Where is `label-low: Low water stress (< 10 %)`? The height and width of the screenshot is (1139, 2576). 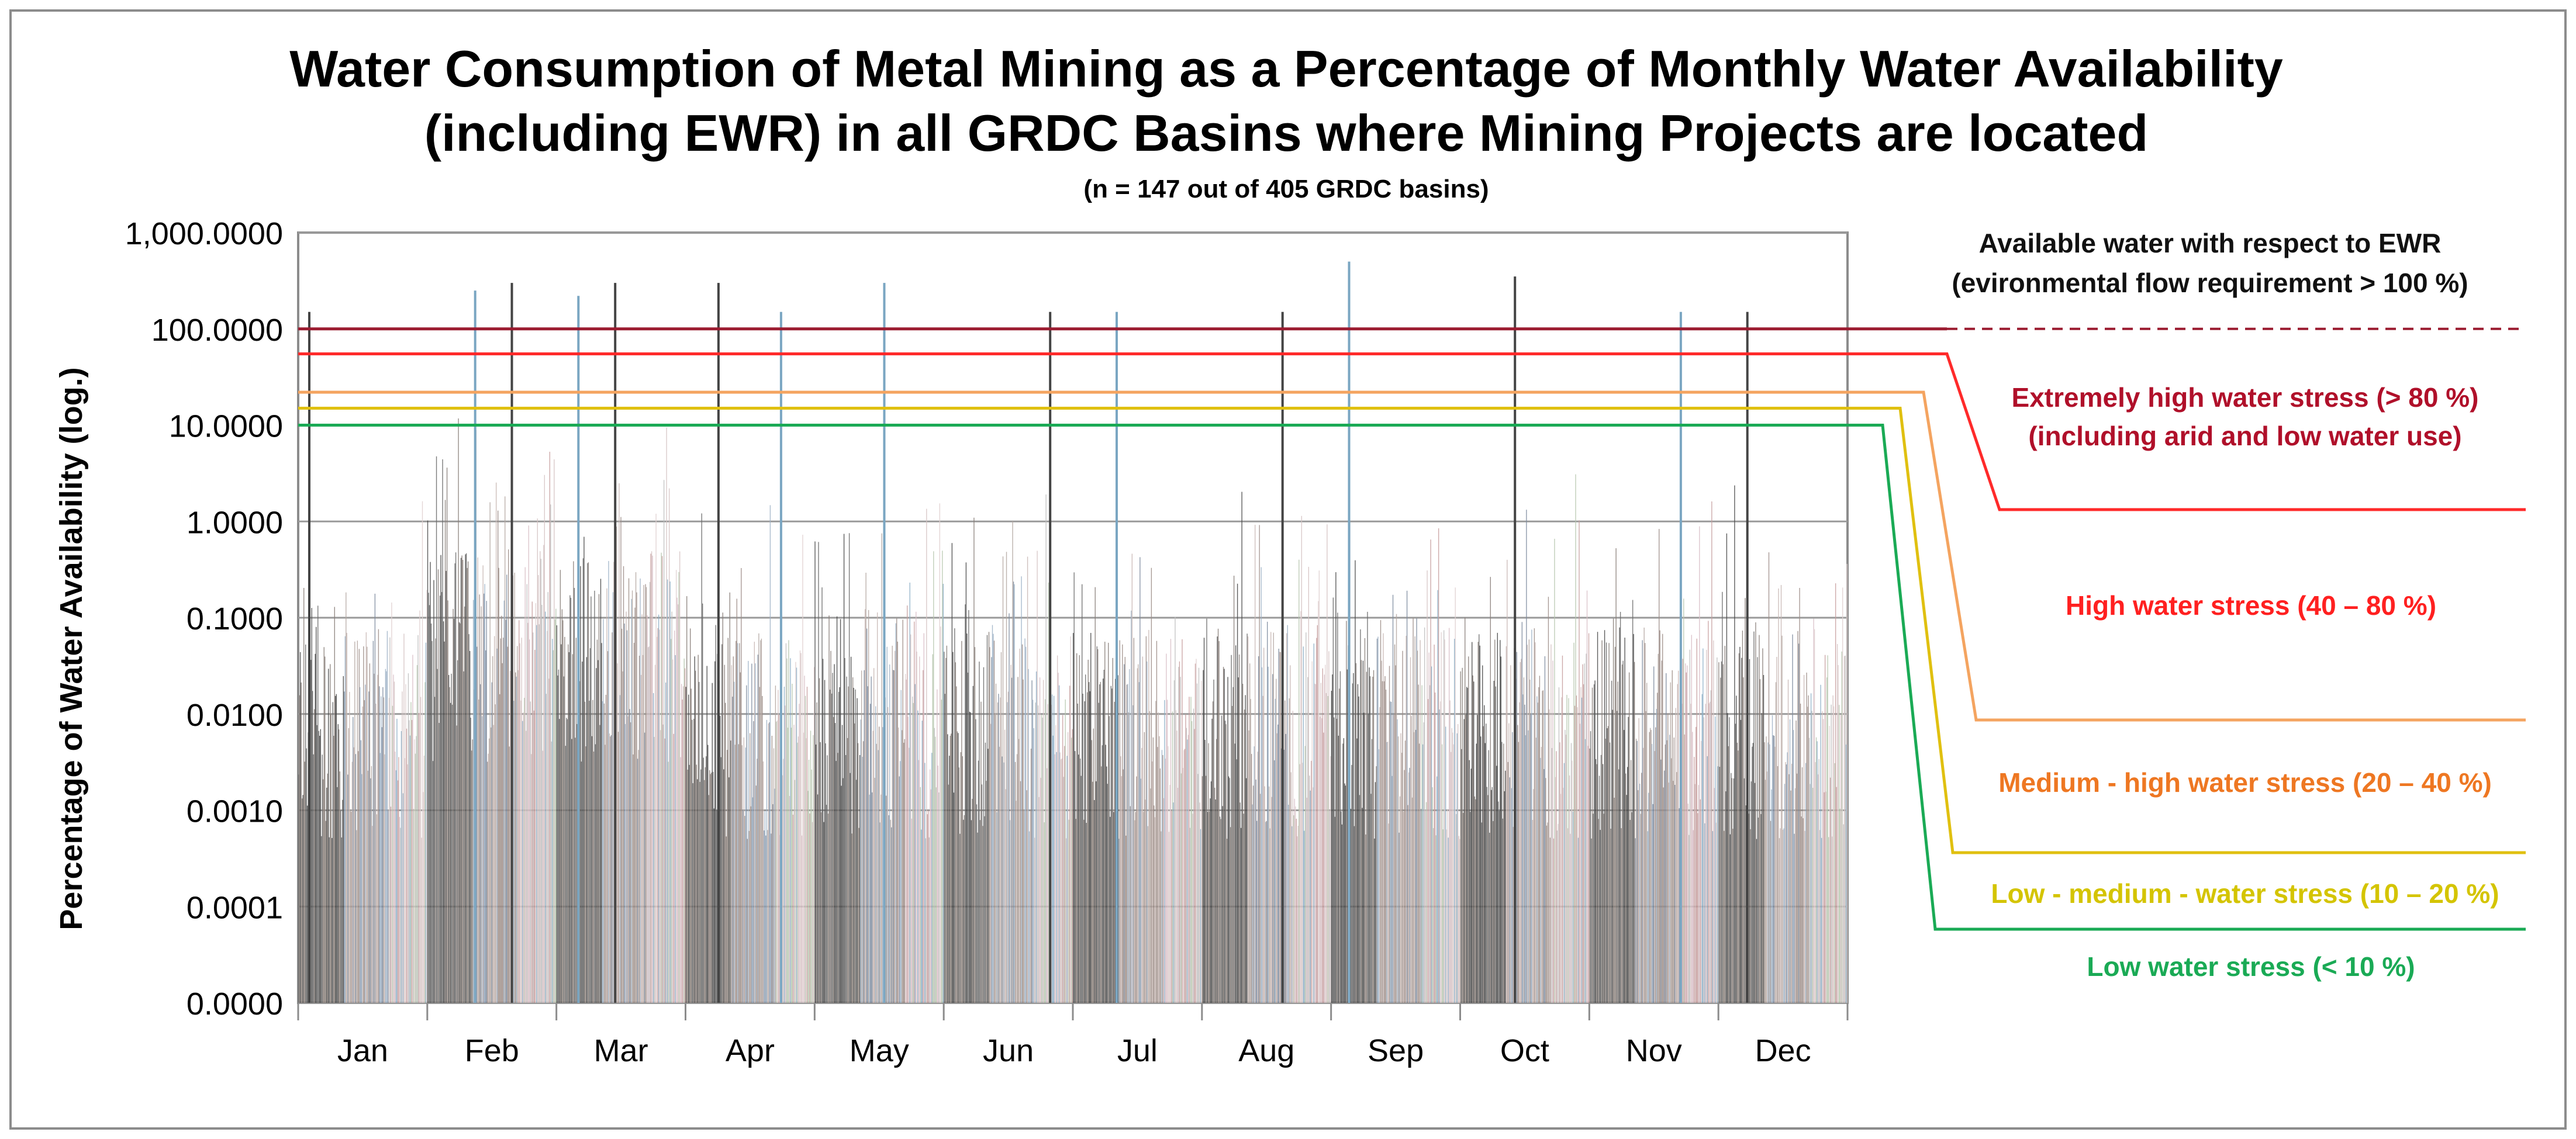 label-low: Low water stress (< 10 %) is located at coordinates (2251, 966).